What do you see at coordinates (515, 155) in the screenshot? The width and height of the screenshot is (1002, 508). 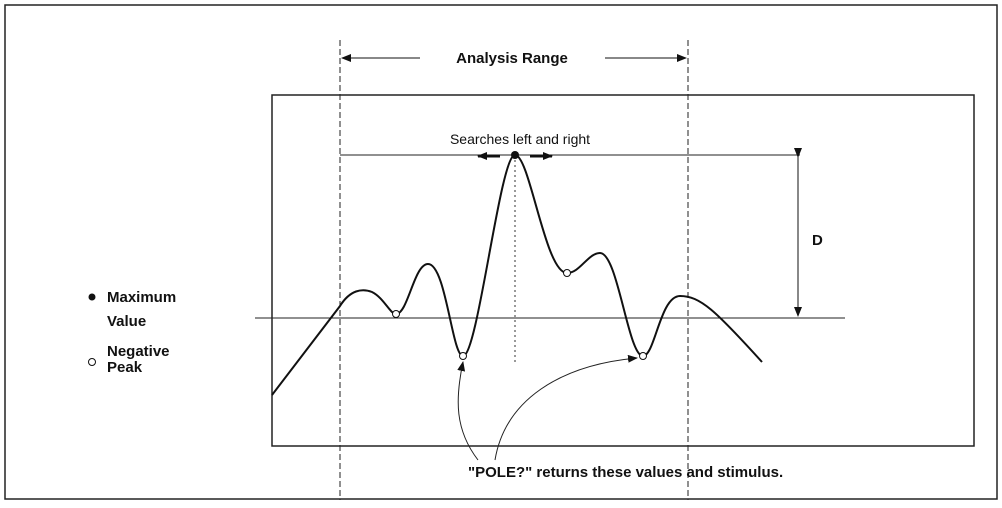 I see `max-point` at bounding box center [515, 155].